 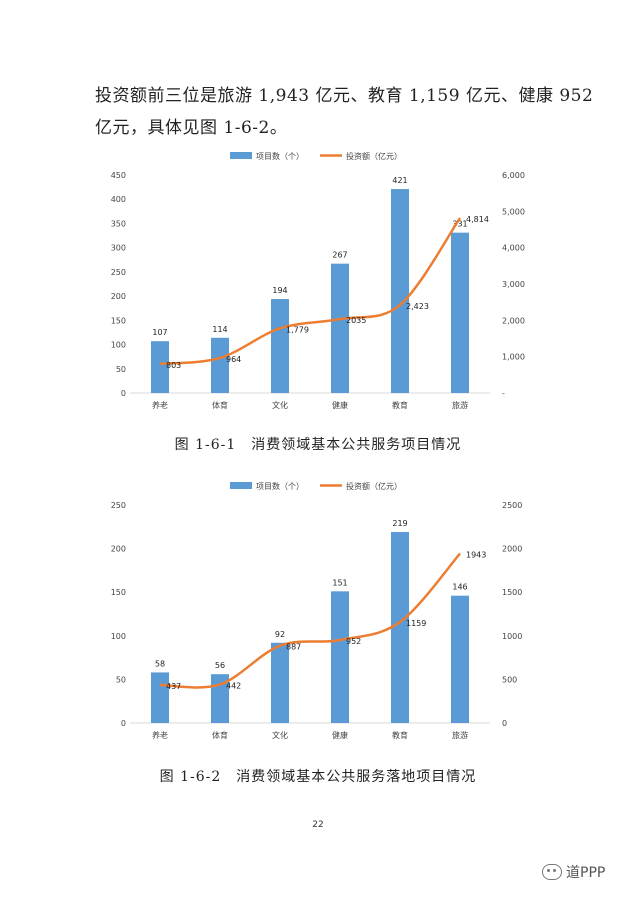 I want to click on right-axis-tick-label: 2000, so click(x=512, y=549).